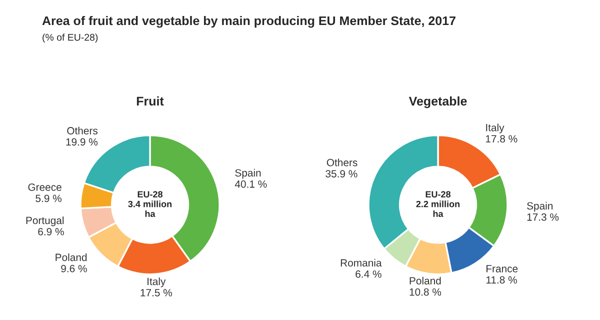 This screenshot has height=320, width=600. Describe the element at coordinates (70, 38) in the screenshot. I see `text: (% of EU-28)` at that location.